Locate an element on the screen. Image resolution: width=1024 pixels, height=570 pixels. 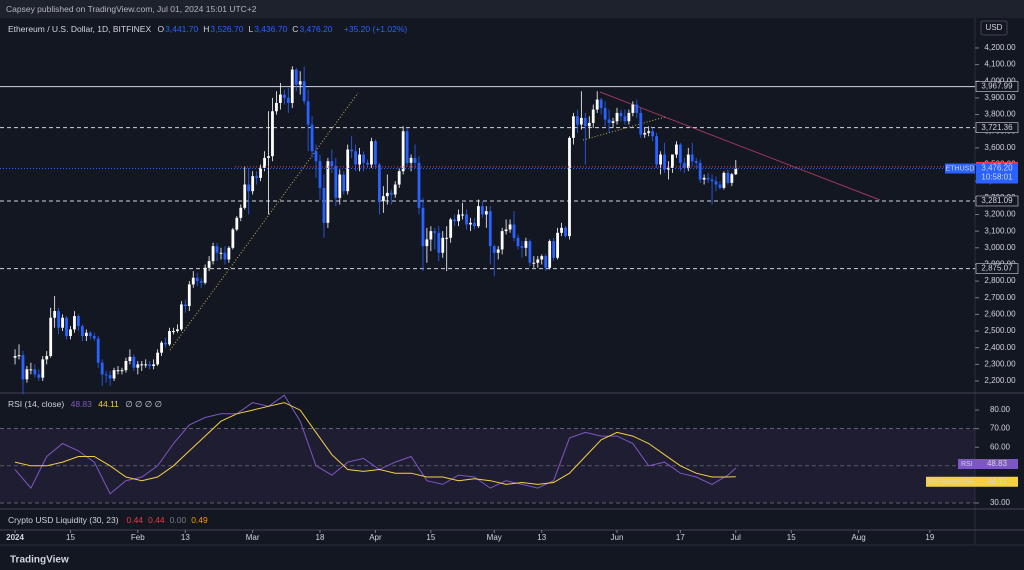
y-tick-label: 4,100.00 is located at coordinates (1000, 64).